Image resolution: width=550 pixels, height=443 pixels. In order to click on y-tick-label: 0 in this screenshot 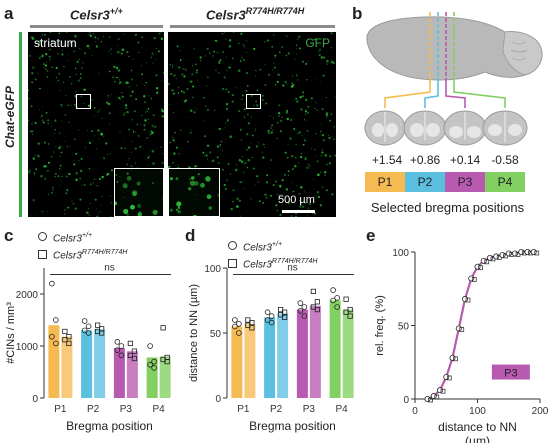, I will do `click(218, 399)`.